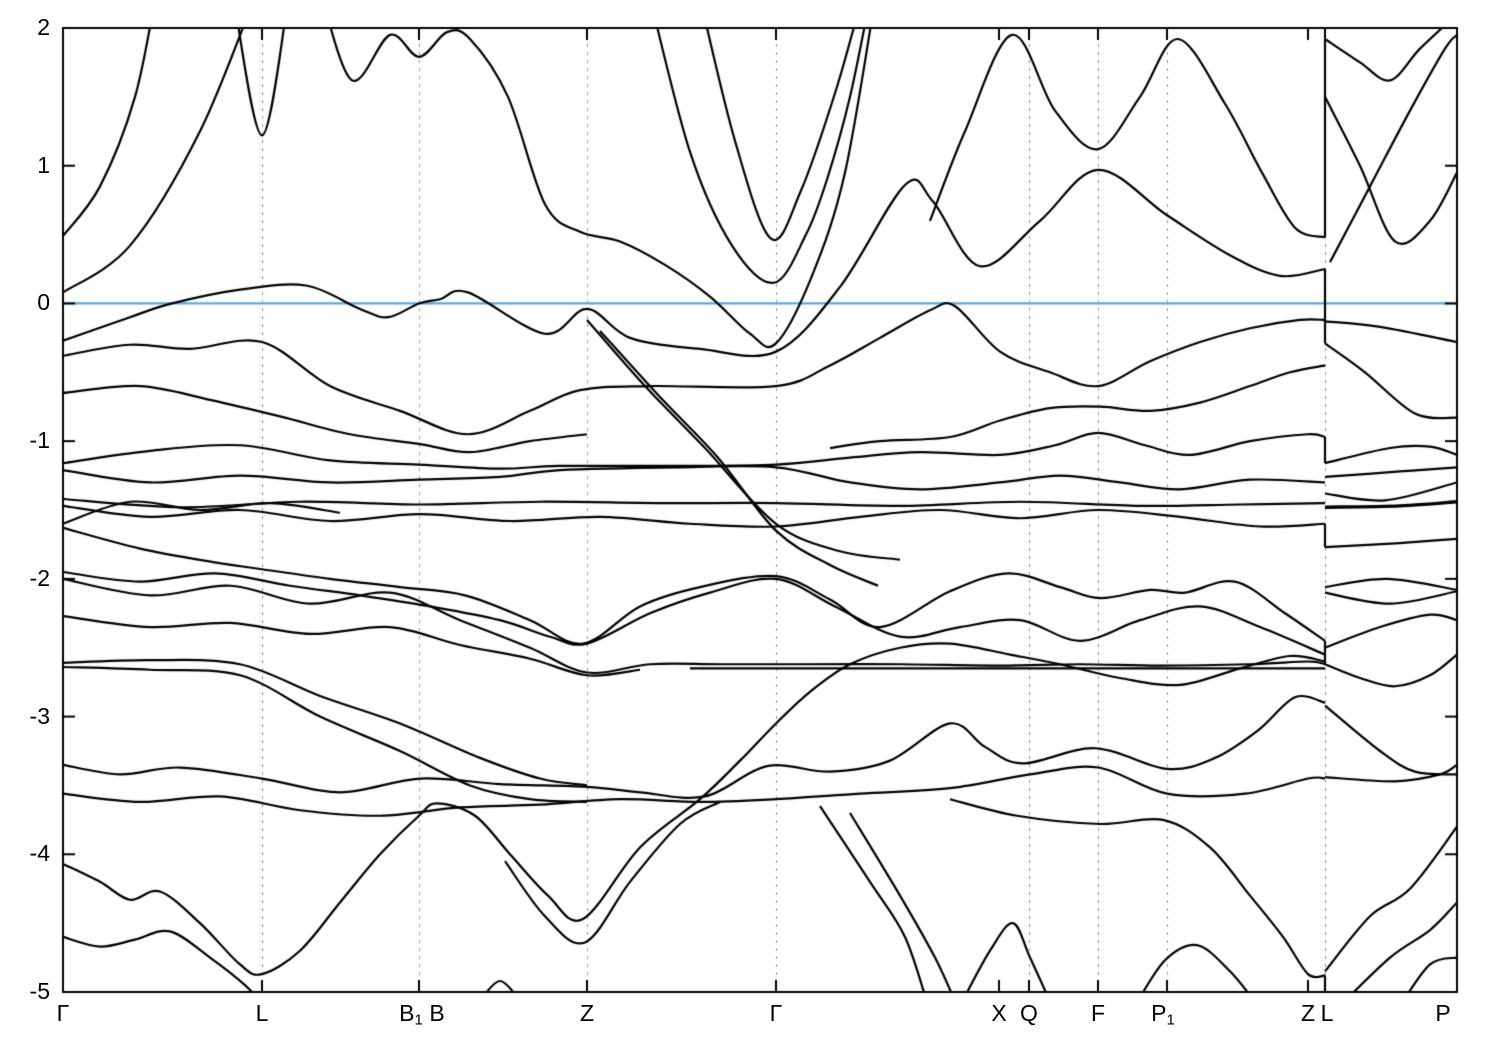 The image size is (1500, 1050). I want to click on y-axis-label-1: 1, so click(43, 164).